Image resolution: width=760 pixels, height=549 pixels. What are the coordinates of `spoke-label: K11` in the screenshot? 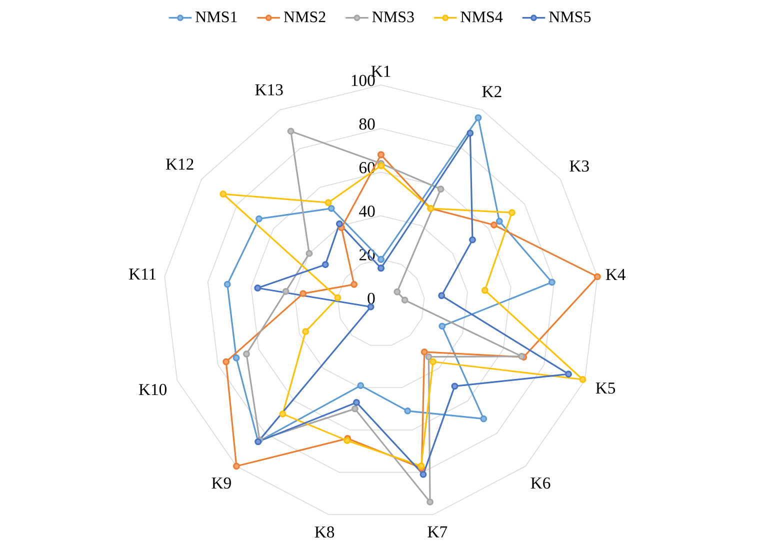 It's located at (142, 274).